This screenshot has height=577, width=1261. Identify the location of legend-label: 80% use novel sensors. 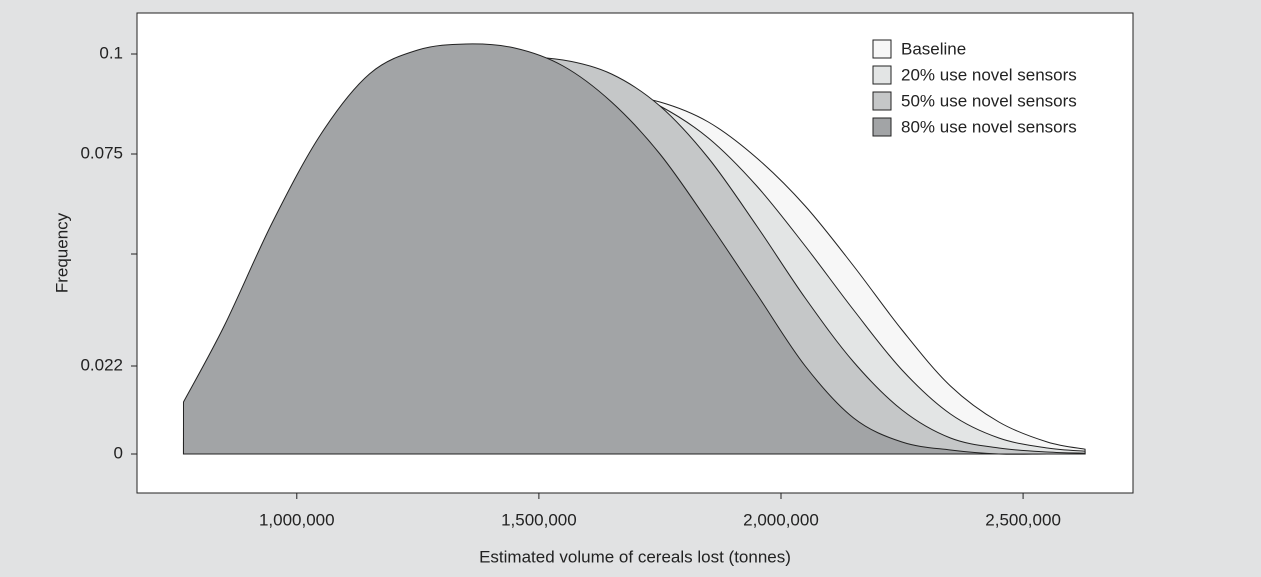
(989, 126).